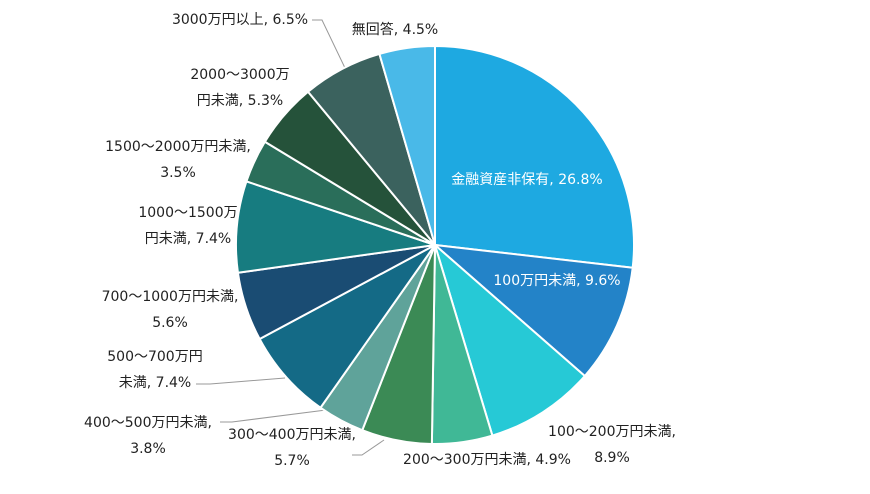  What do you see at coordinates (292, 448) in the screenshot?
I see `data-label: 300～400万円未満, 5.7%` at bounding box center [292, 448].